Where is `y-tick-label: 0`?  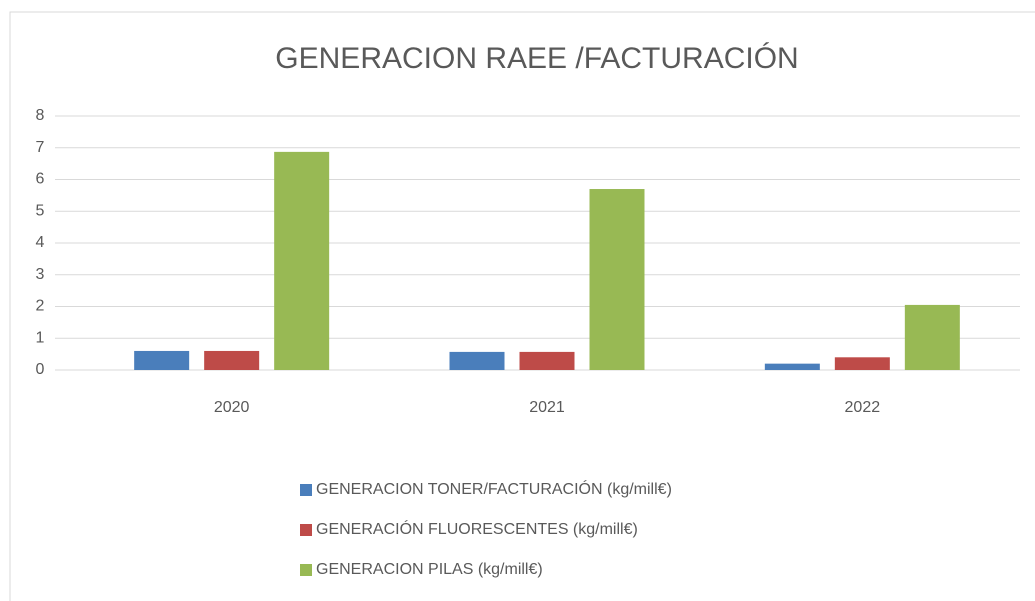
y-tick-label: 0 is located at coordinates (40, 369).